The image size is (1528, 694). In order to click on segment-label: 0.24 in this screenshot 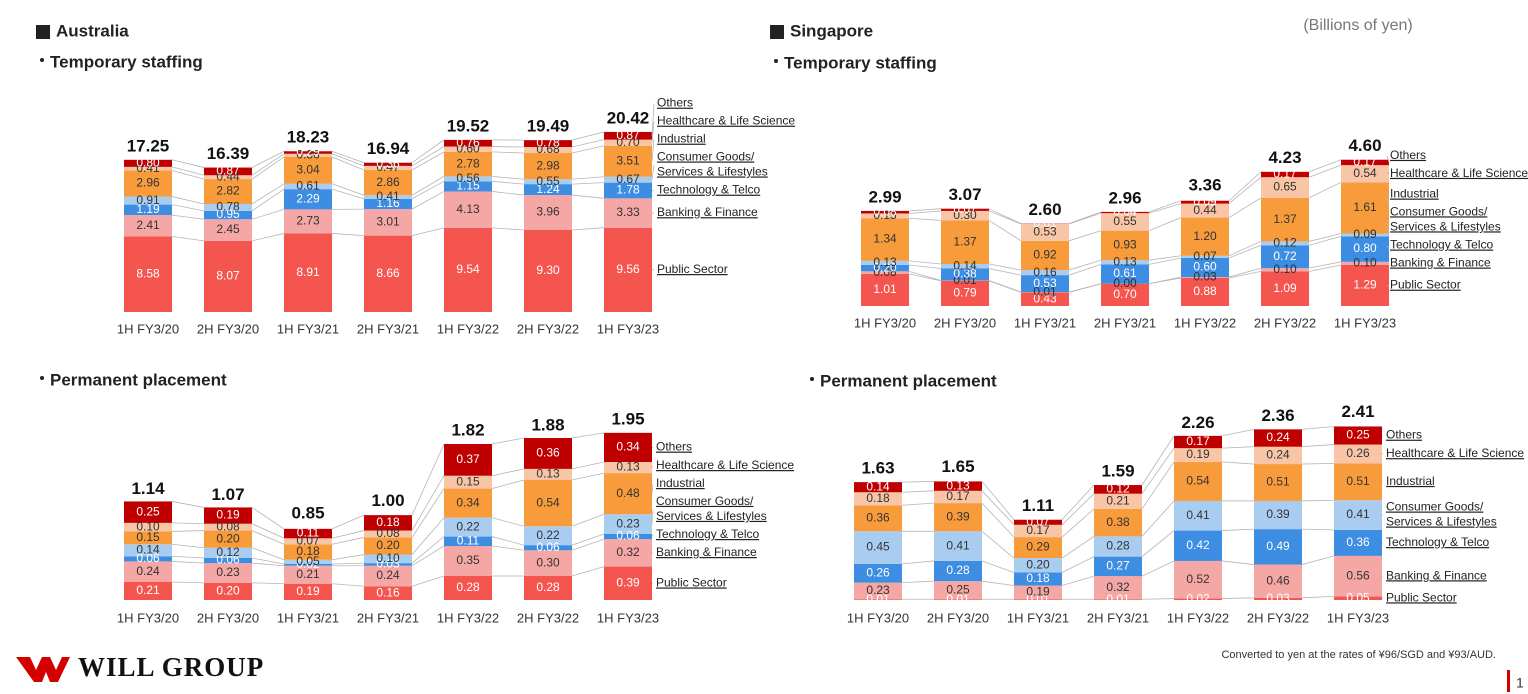, I will do `click(388, 575)`.